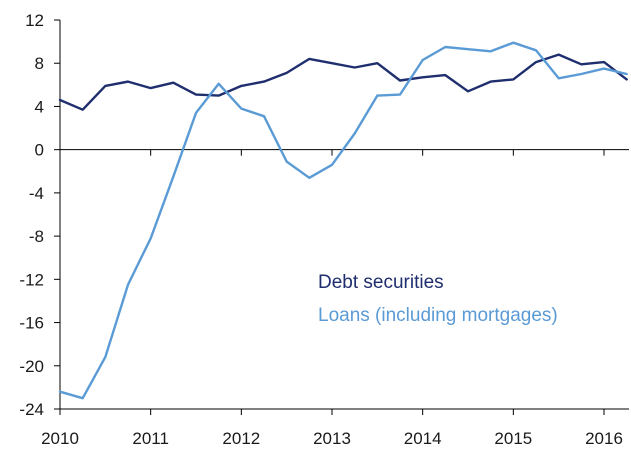 This screenshot has width=631, height=449. What do you see at coordinates (438, 315) in the screenshot?
I see `legend-label-loans: Loans (including mortgages)` at bounding box center [438, 315].